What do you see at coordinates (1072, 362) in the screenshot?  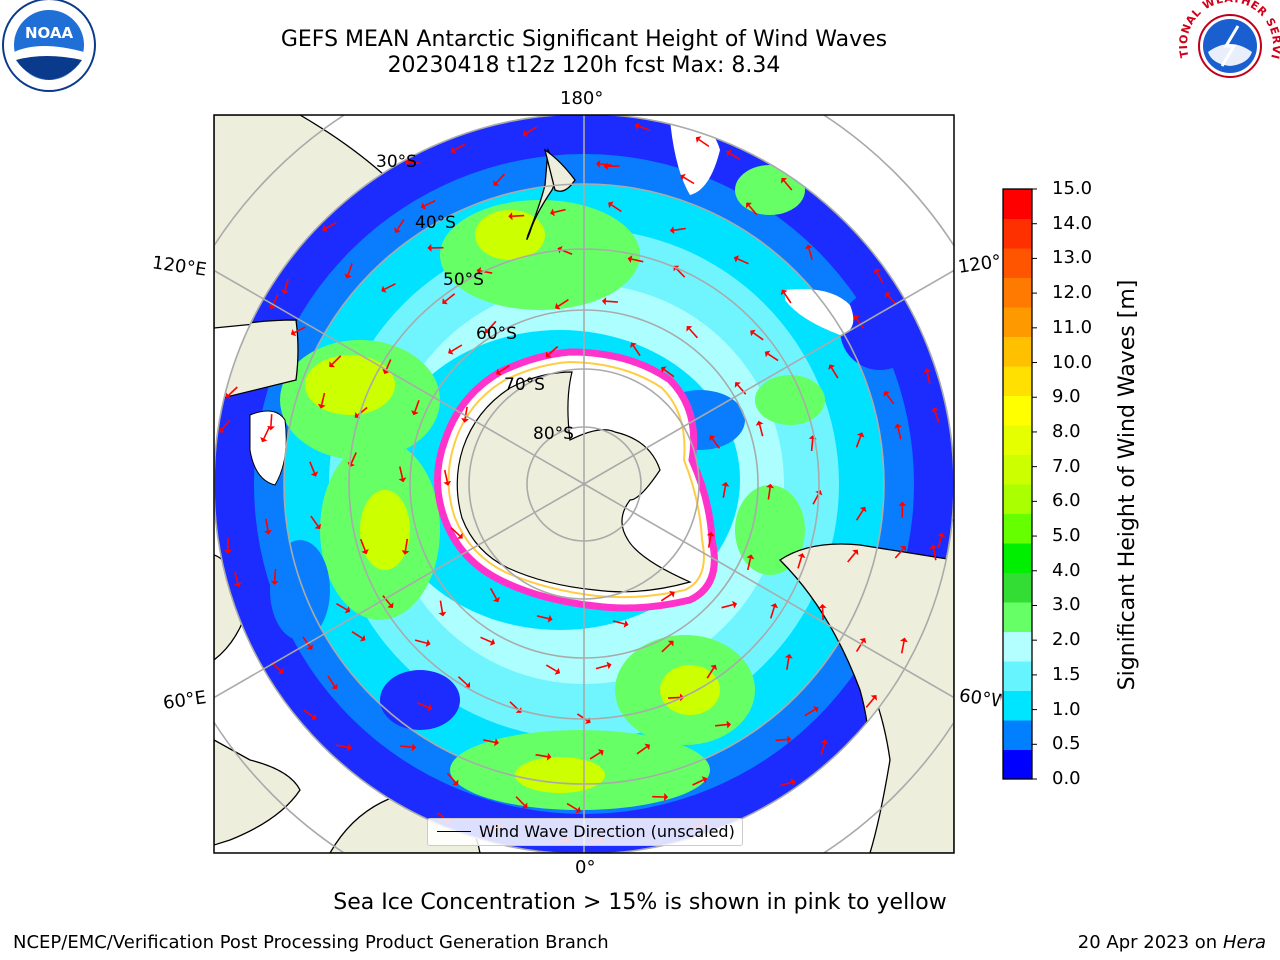 I see `colorbar-tick-label: 10.0` at bounding box center [1072, 362].